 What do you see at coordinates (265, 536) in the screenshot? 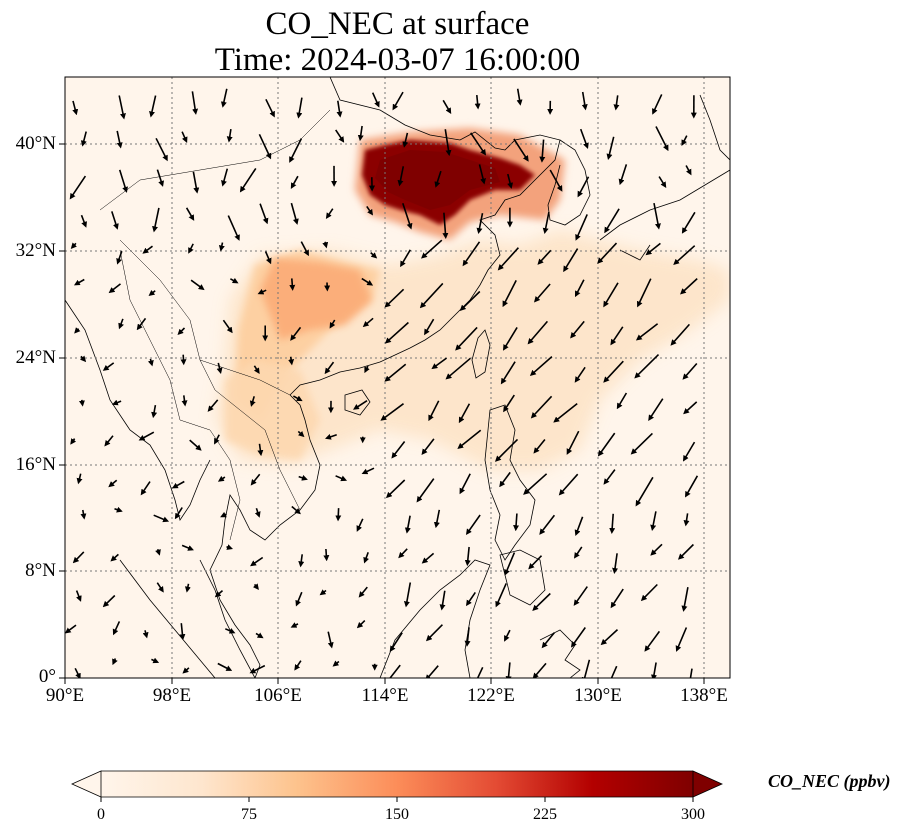
I see `coastline-indochina` at bounding box center [265, 536].